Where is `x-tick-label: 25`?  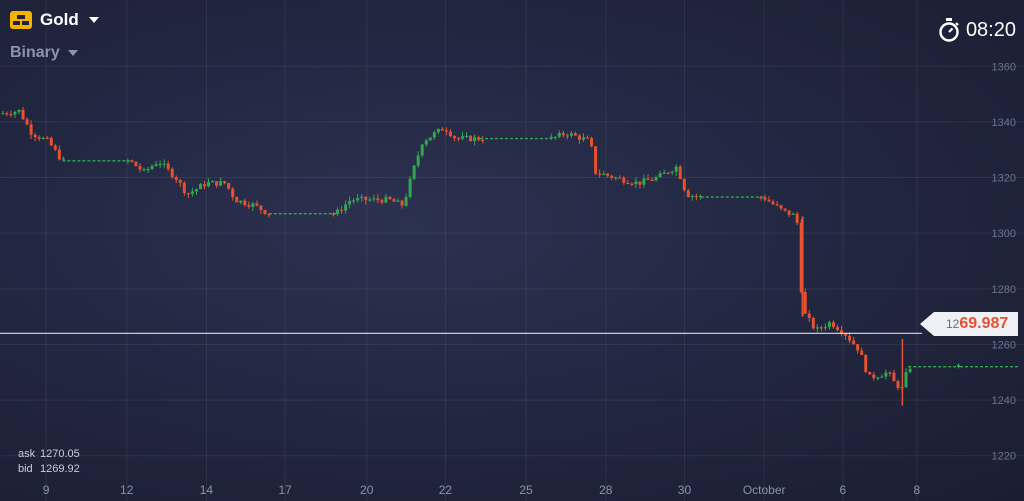
x-tick-label: 25 is located at coordinates (526, 490).